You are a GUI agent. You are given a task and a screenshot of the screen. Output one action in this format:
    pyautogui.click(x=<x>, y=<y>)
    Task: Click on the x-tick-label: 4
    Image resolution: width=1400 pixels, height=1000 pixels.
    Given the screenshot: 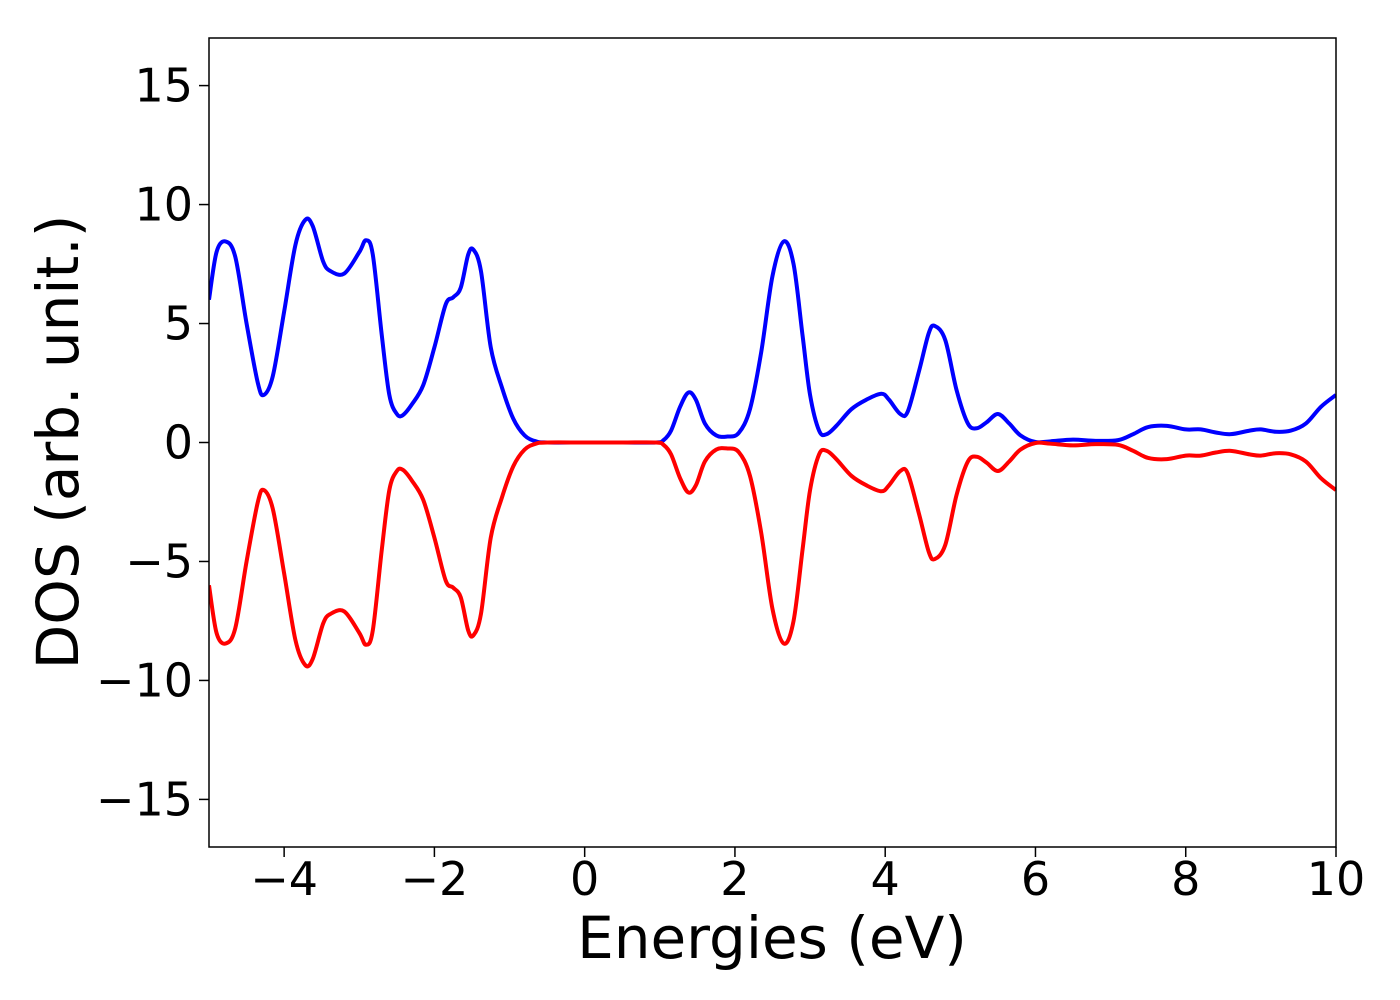 What is the action you would take?
    pyautogui.click(x=885, y=879)
    